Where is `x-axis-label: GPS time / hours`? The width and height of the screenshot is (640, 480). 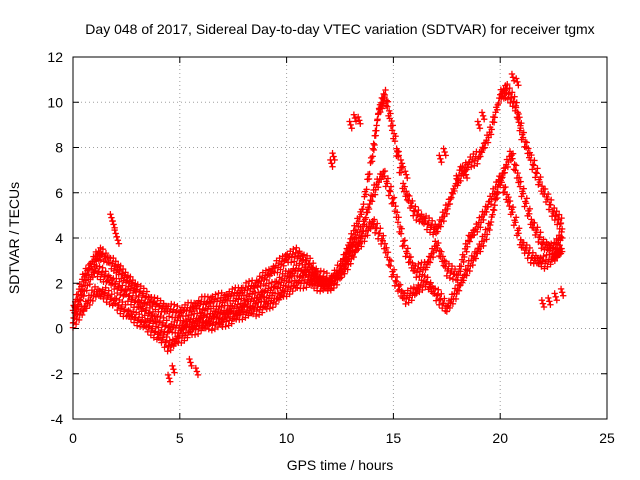 x-axis-label: GPS time / hours is located at coordinates (340, 465).